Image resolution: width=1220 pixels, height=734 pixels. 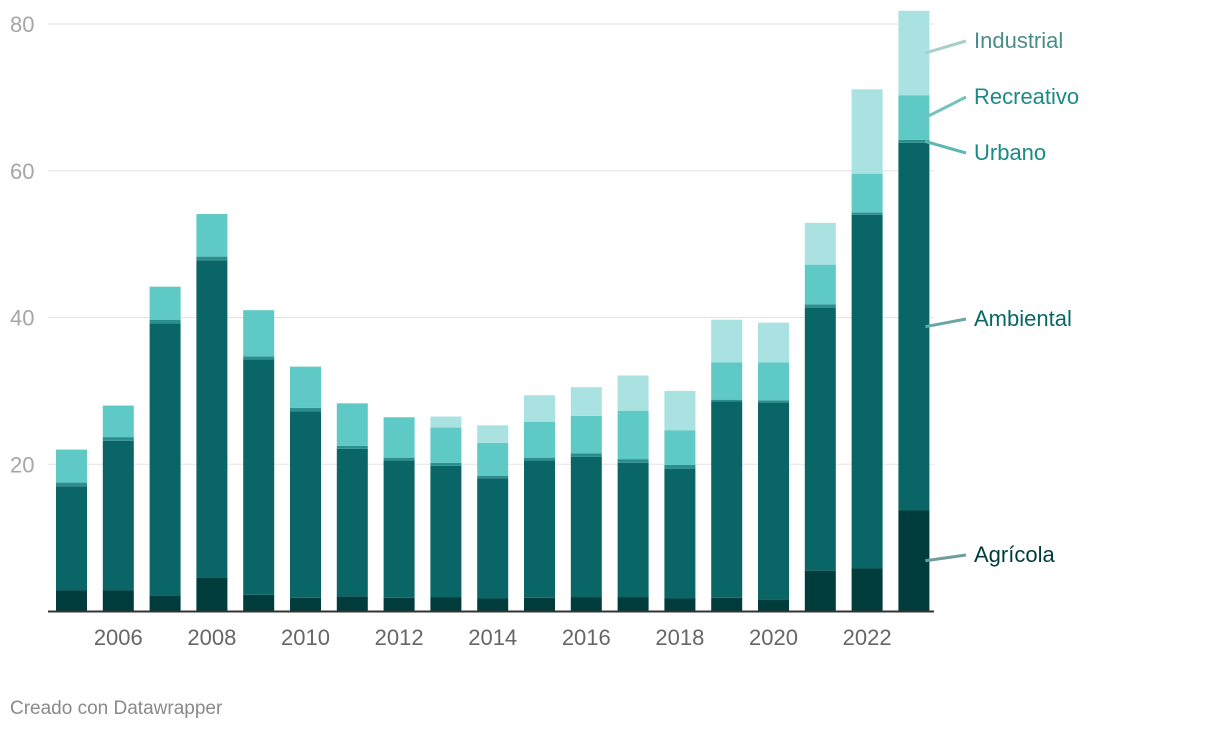 I want to click on bar-stack-2011, so click(x=352, y=507).